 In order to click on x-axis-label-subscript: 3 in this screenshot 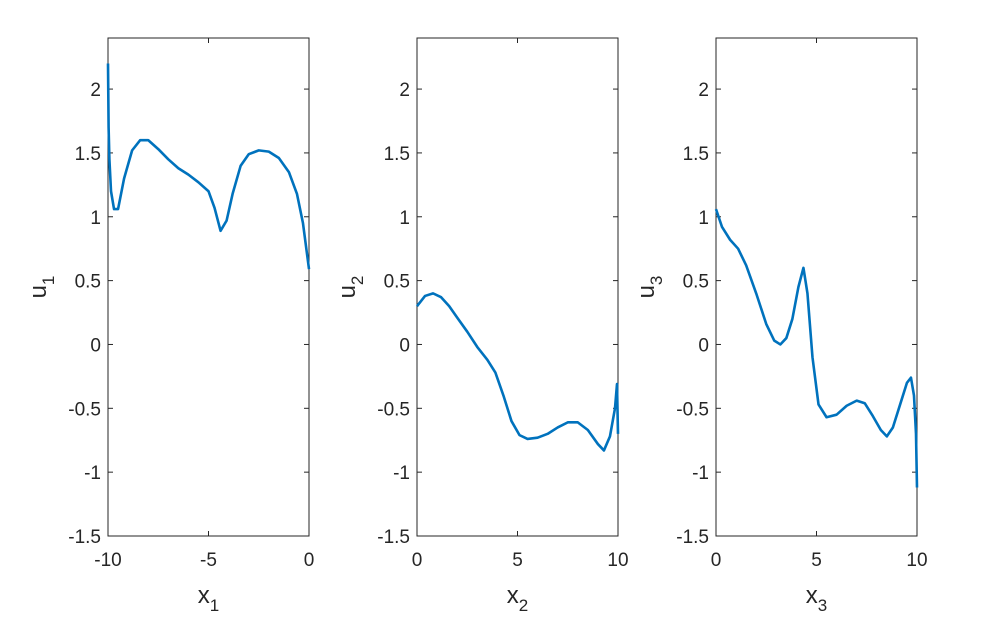, I will do `click(822, 605)`.